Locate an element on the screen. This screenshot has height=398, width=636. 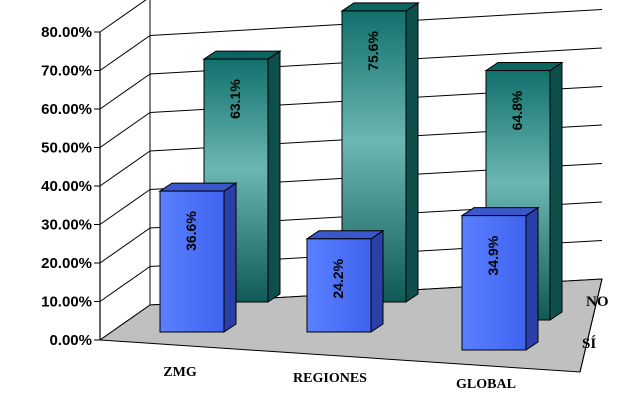
series-label: SÍ is located at coordinates (589, 343).